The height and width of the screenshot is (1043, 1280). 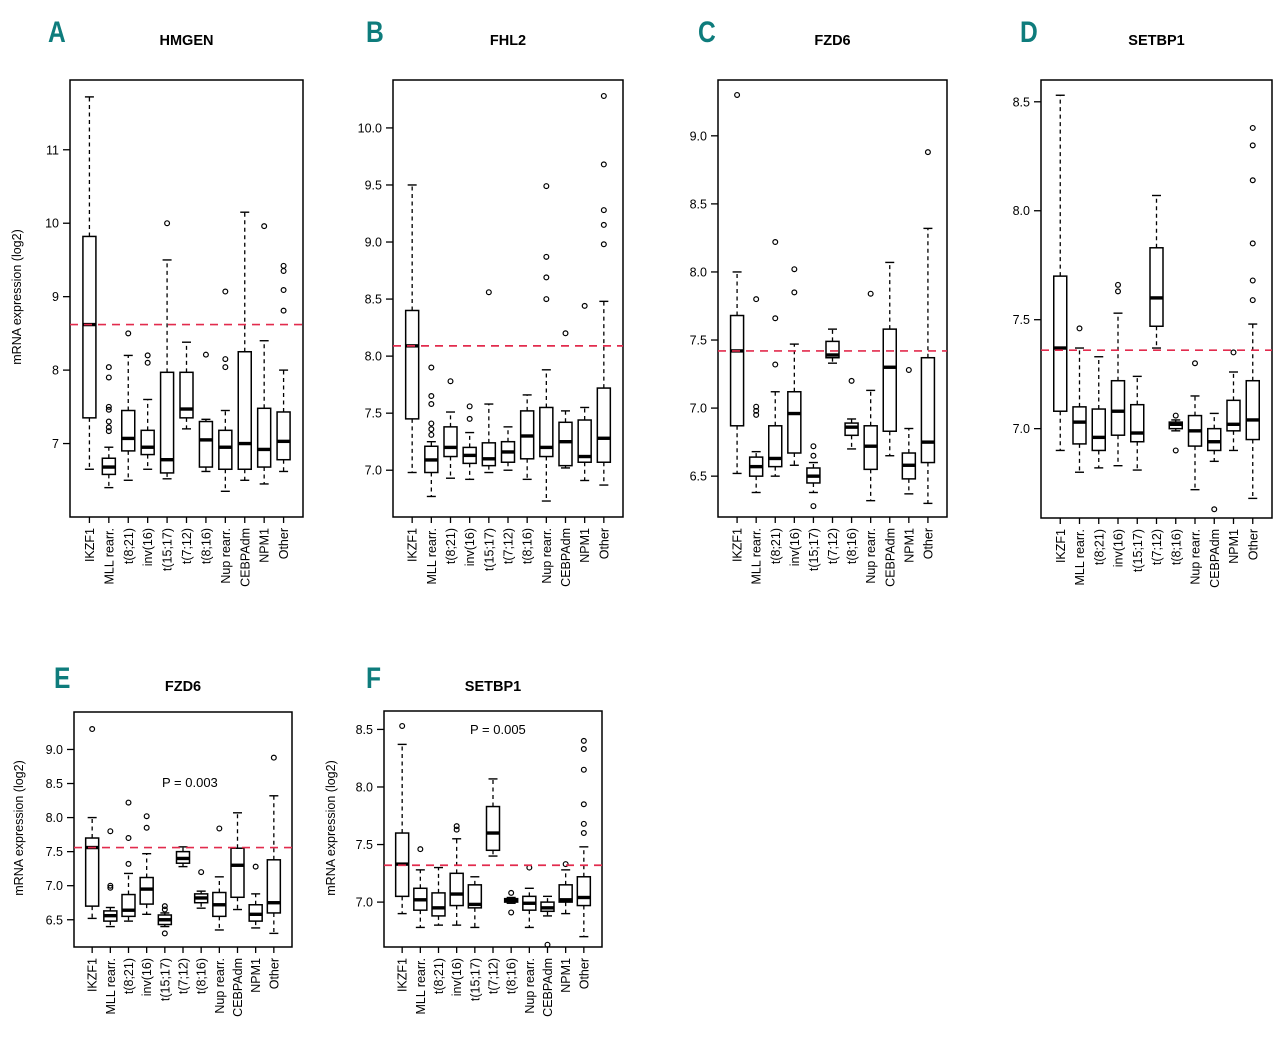 I want to click on panel-title-c: FZD6, so click(x=832, y=41).